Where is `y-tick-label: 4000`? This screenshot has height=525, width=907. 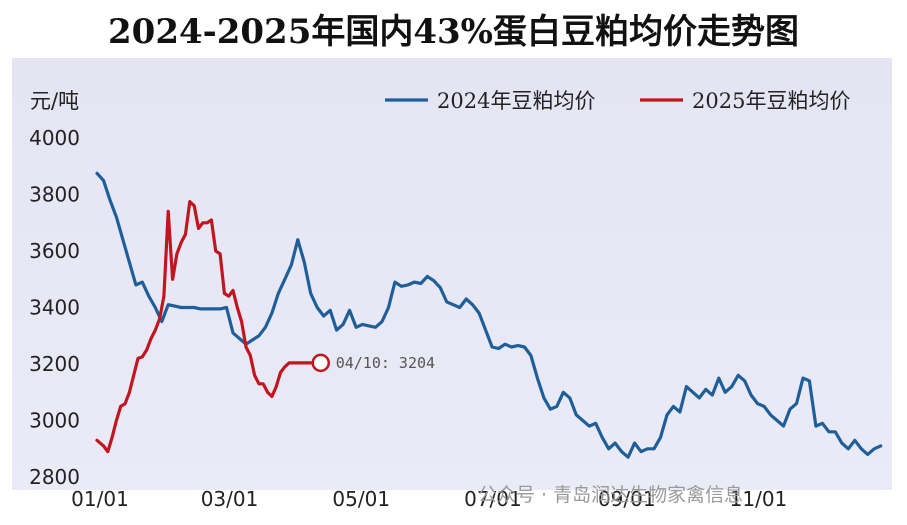
y-tick-label: 4000 is located at coordinates (54, 138).